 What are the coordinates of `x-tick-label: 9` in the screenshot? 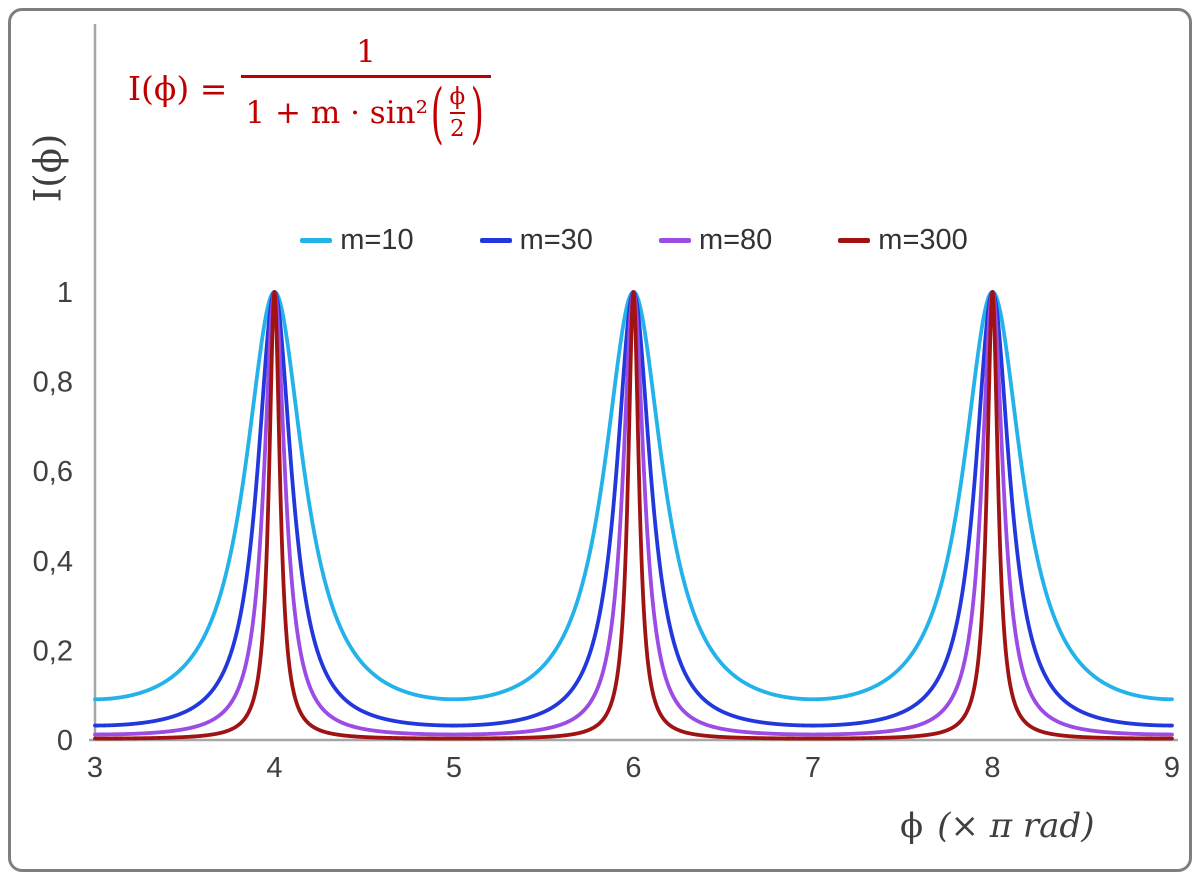 It's located at (1172, 768).